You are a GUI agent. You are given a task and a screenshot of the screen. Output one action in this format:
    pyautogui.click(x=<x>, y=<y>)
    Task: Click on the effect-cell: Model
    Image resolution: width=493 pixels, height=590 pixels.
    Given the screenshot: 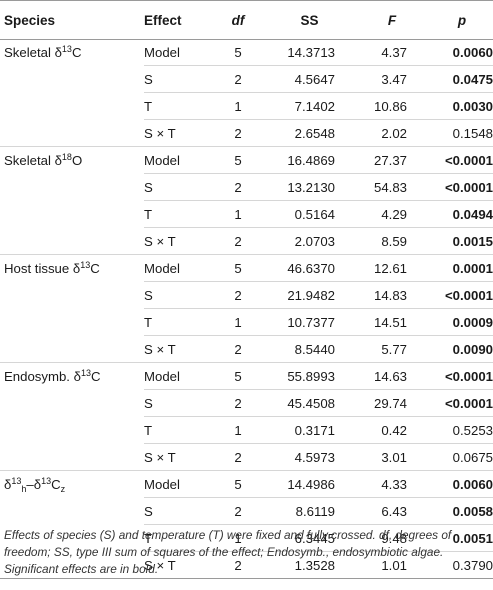 What is the action you would take?
    pyautogui.click(x=179, y=160)
    